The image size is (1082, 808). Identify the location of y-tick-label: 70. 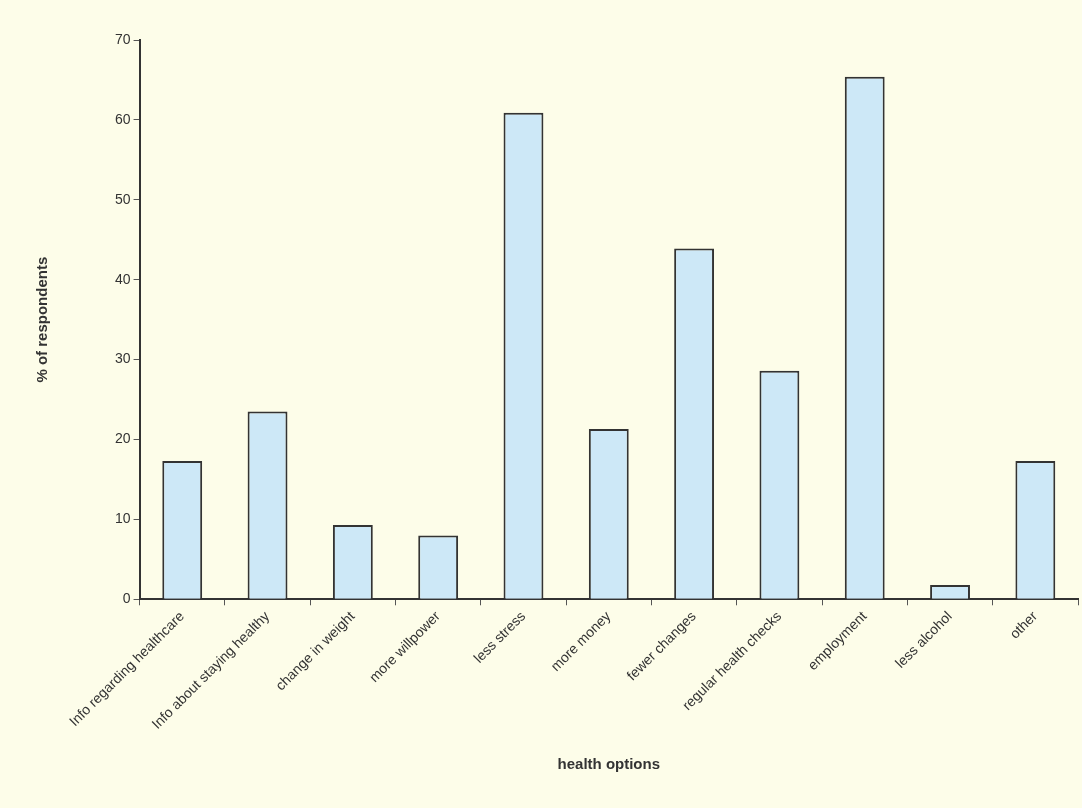
(122, 38).